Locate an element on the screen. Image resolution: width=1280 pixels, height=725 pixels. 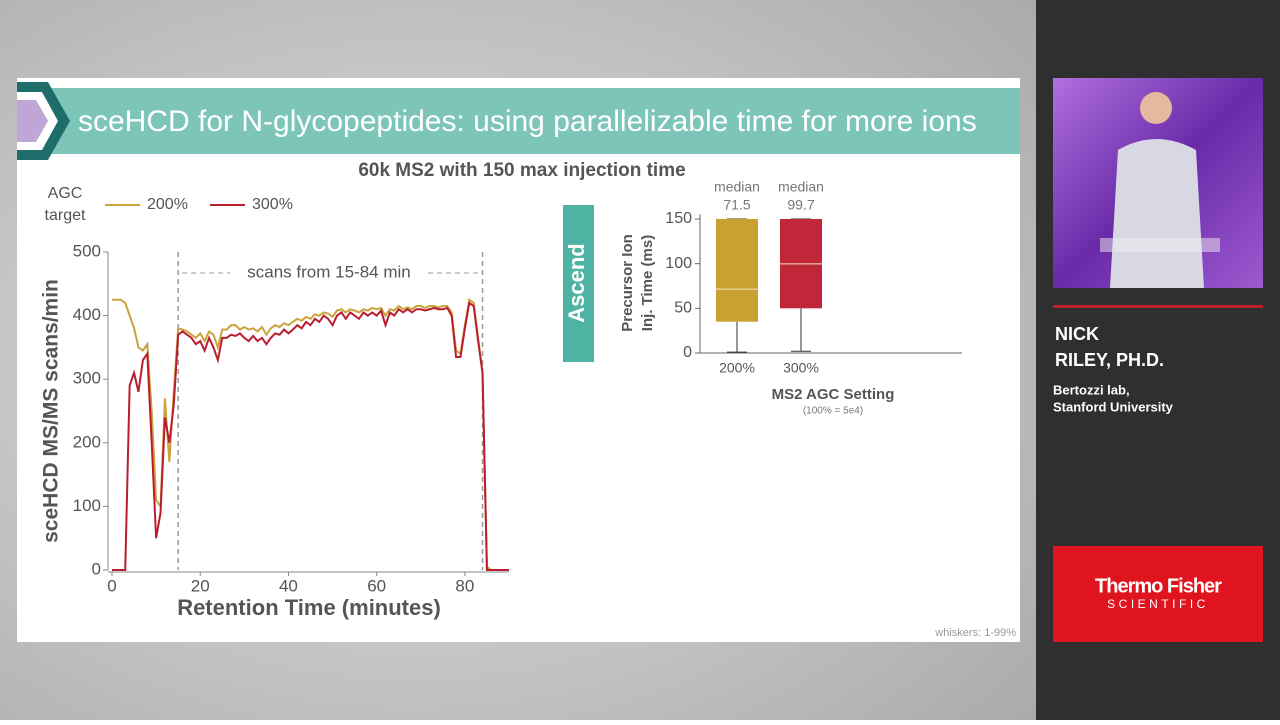
x-tick-label: 80 is located at coordinates (464, 585).